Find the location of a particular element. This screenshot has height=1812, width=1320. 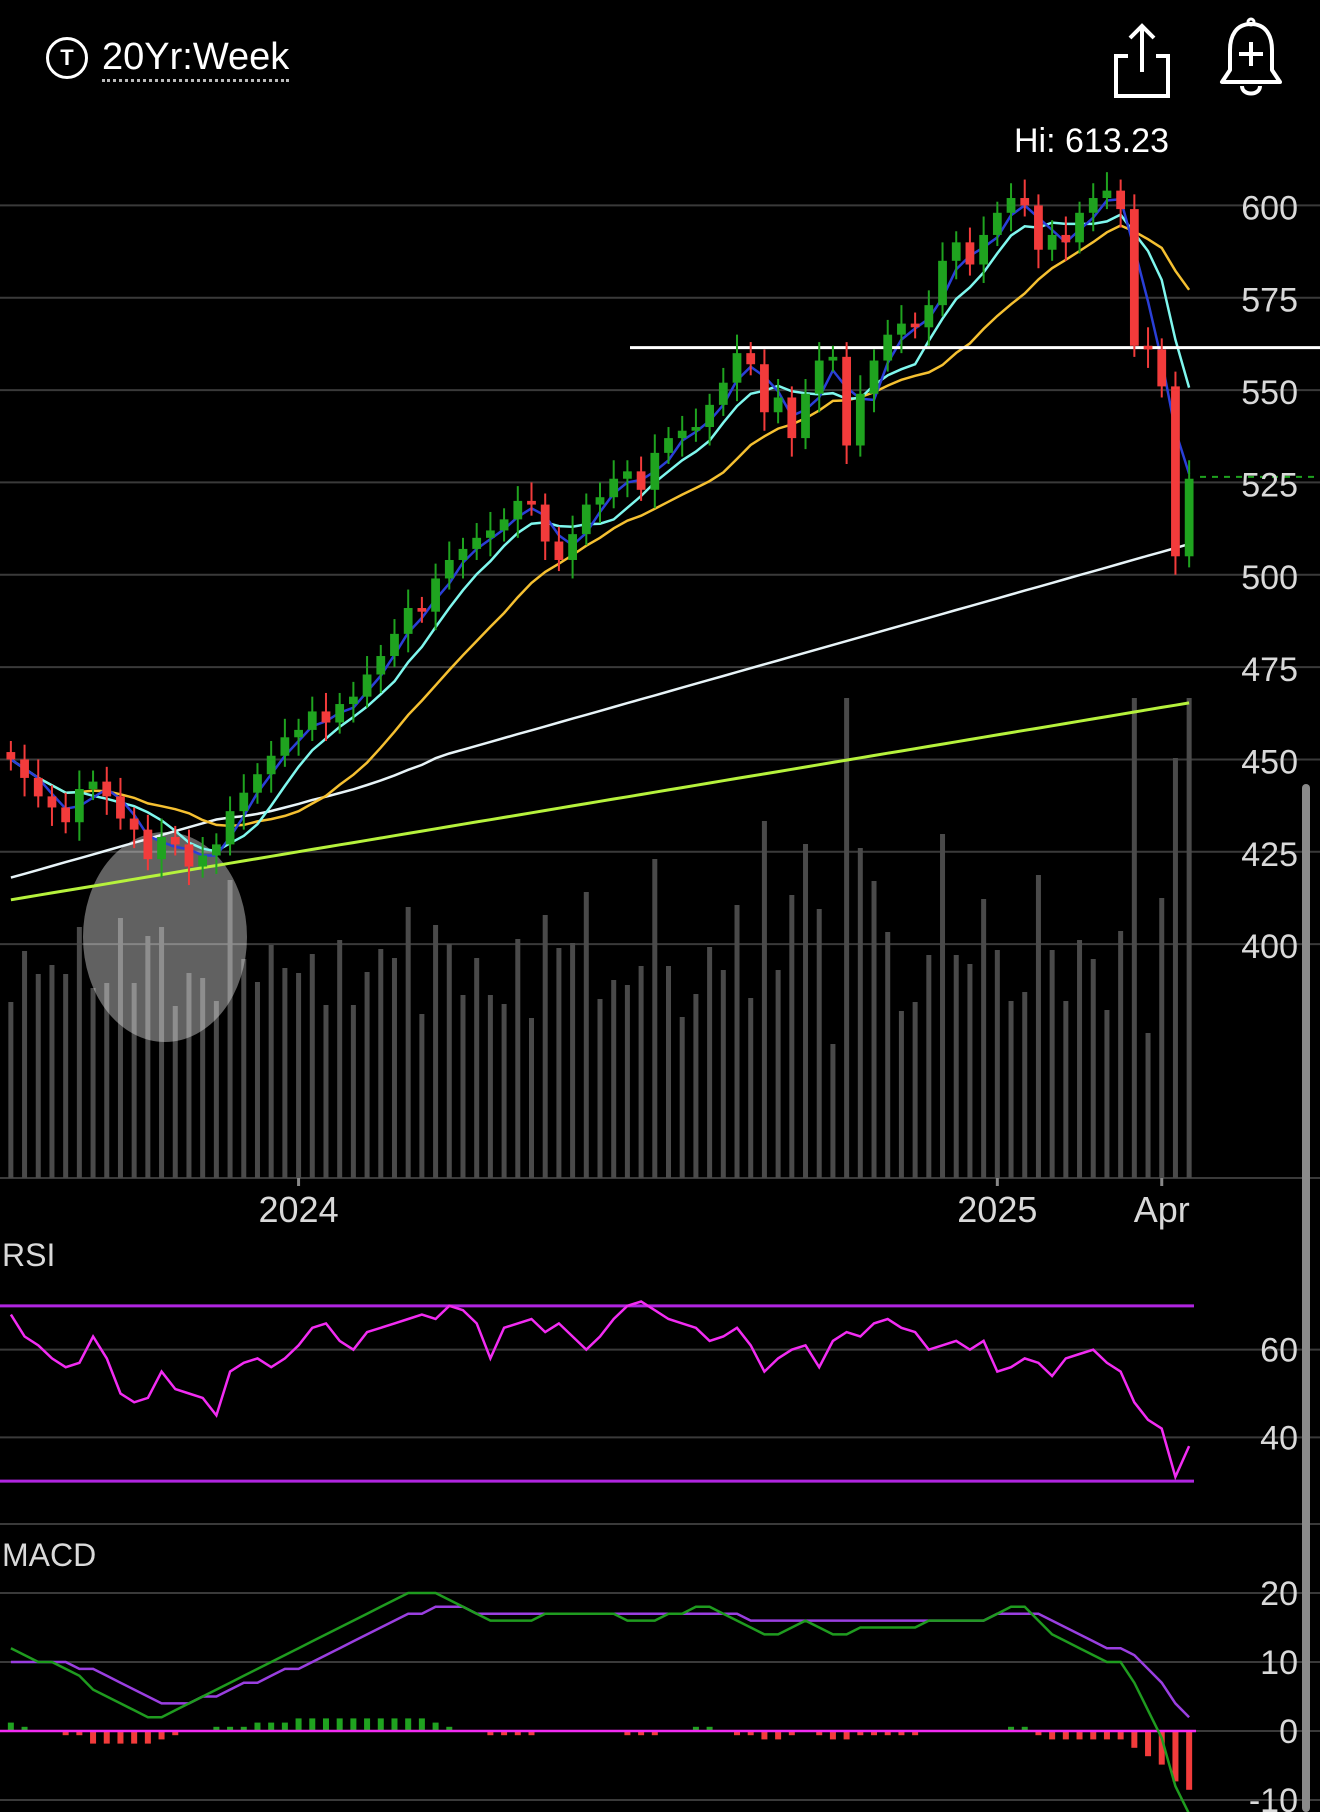

ticker-type-icon: T is located at coordinates (67, 58).